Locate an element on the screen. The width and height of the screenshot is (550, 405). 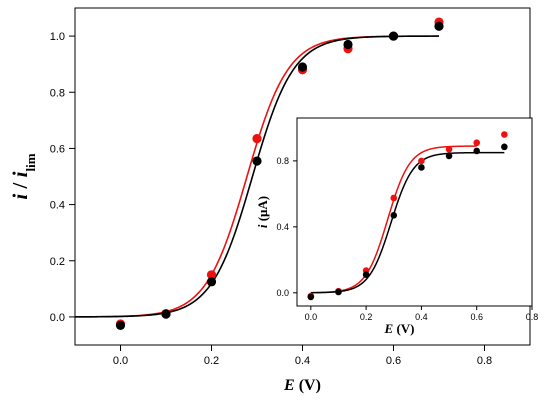
inset-x-tick-label-0: 0.0 is located at coordinates (311, 317).